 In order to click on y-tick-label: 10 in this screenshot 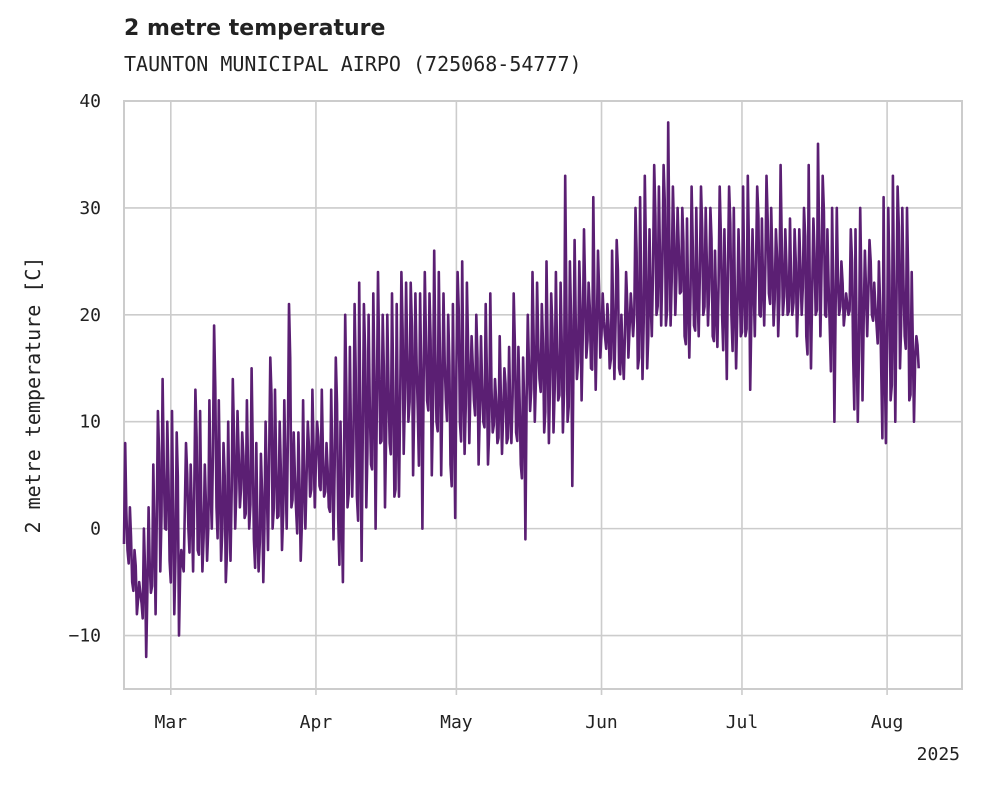, I will do `click(90, 422)`.